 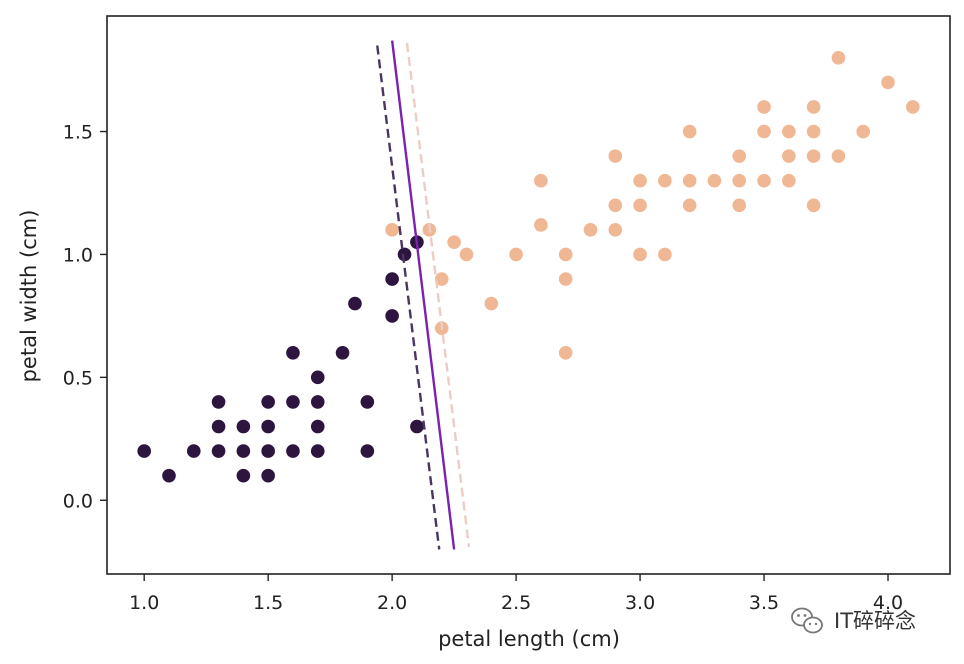 I want to click on x-axis: 1.0 1.5 2.0 2.5 3.0 3.5 4.0, so click(x=516, y=594).